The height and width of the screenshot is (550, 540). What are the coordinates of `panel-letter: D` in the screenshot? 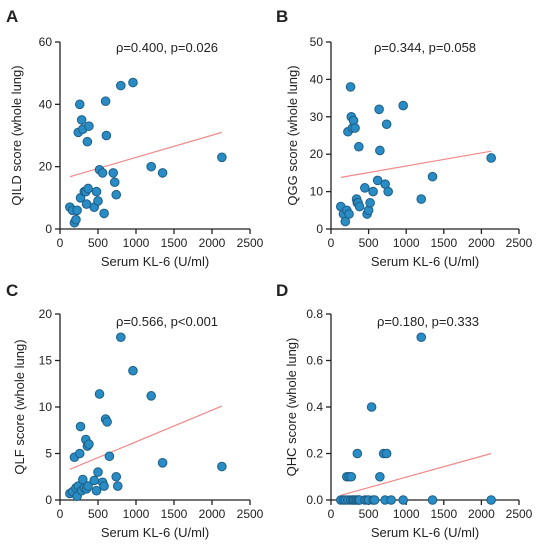 It's located at (282, 290).